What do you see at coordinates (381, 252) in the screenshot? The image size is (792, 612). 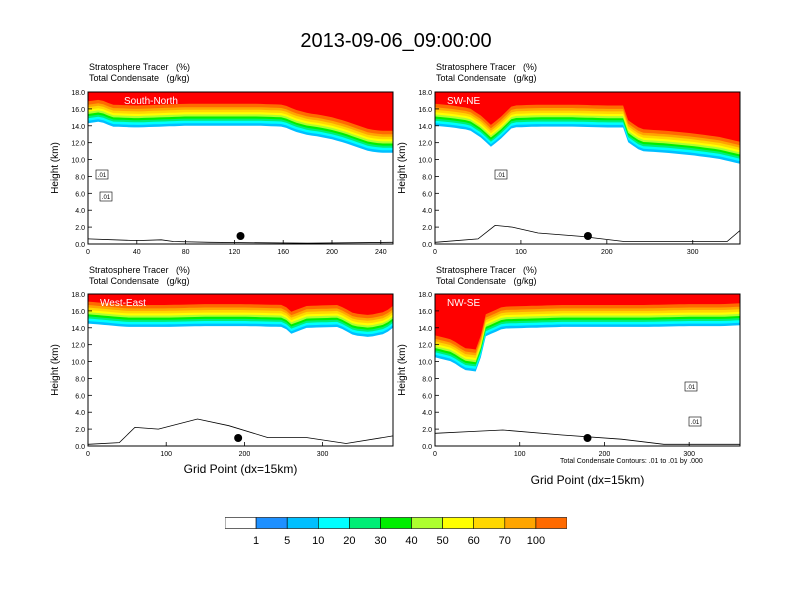 I see `x-tick-label: 240` at bounding box center [381, 252].